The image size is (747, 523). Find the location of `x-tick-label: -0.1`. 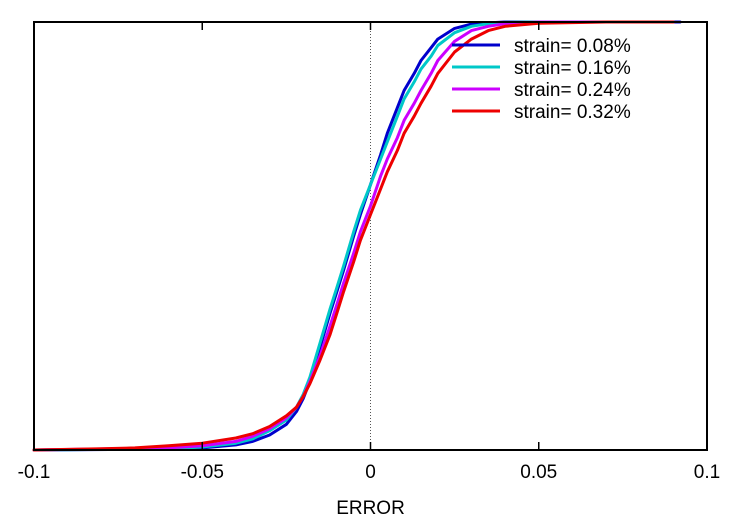

x-tick-label: -0.1 is located at coordinates (34, 472).